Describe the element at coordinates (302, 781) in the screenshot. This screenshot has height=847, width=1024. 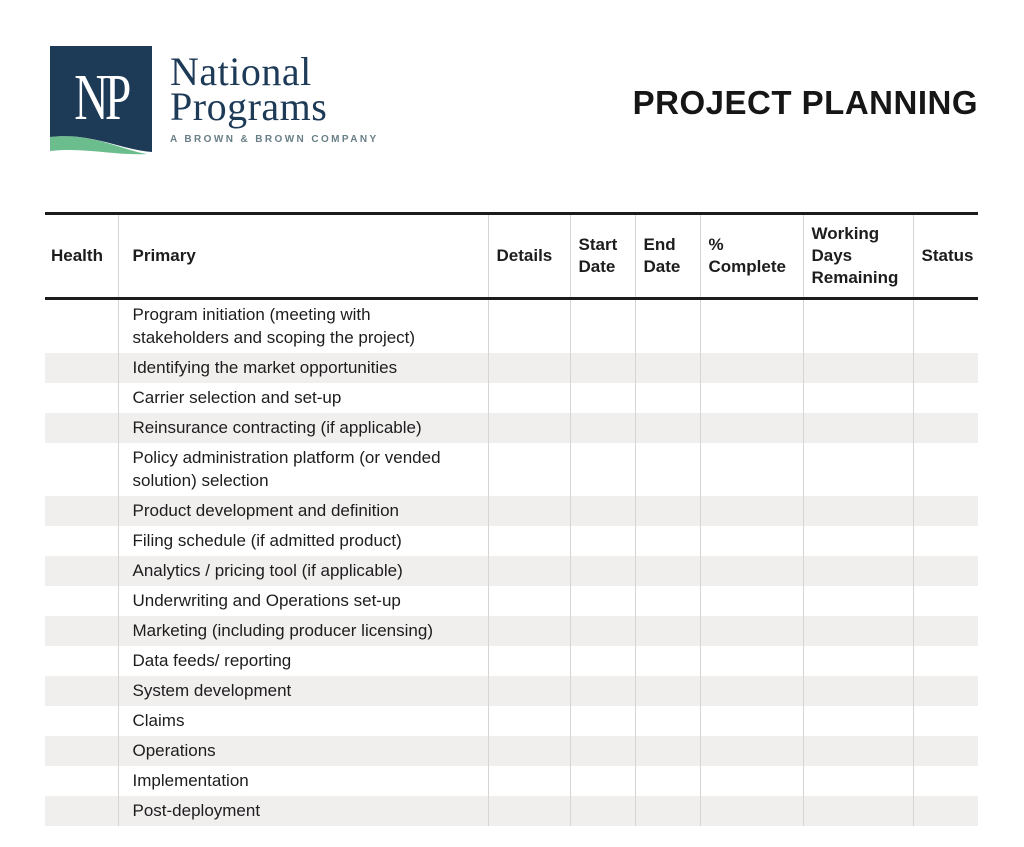
I see `cell-primary: Implementation` at that location.